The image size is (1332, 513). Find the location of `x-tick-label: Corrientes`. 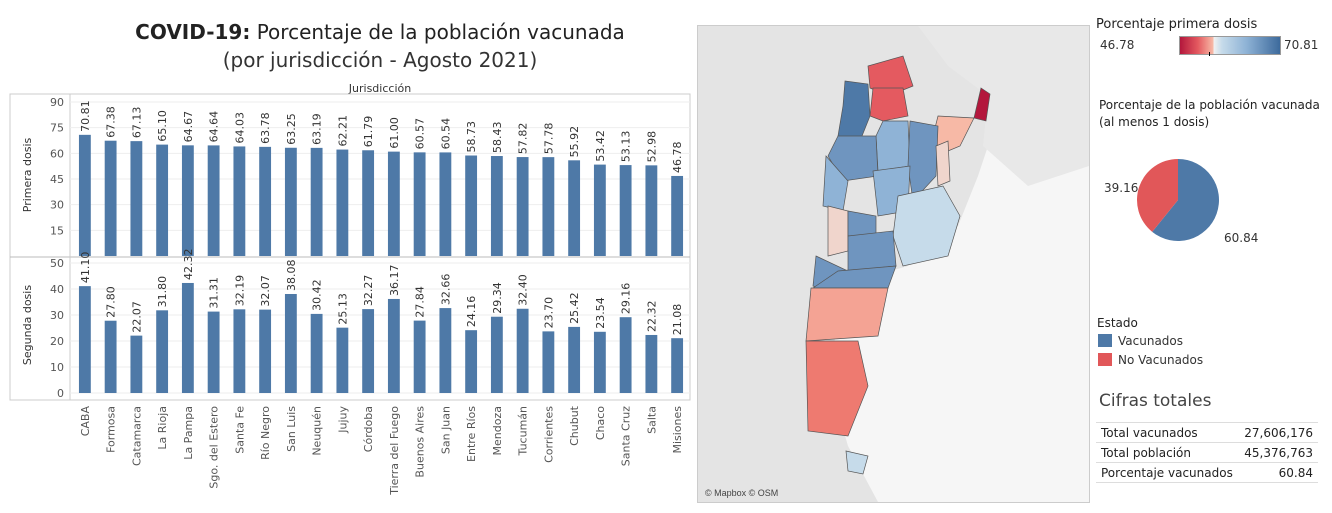

x-tick-label: Corrientes is located at coordinates (548, 434).